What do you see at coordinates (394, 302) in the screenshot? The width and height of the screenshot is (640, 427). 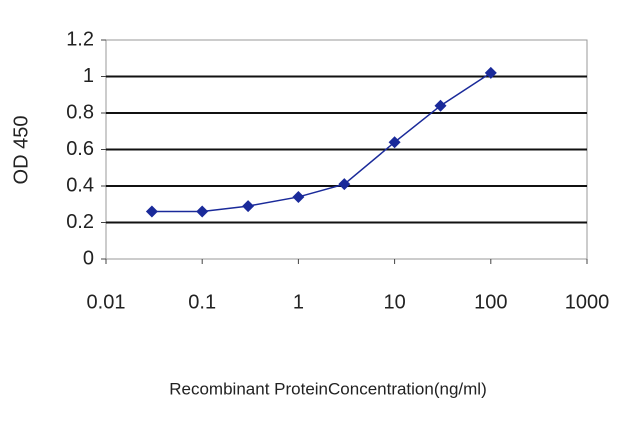 I see `x-tick-label: 10` at bounding box center [394, 302].